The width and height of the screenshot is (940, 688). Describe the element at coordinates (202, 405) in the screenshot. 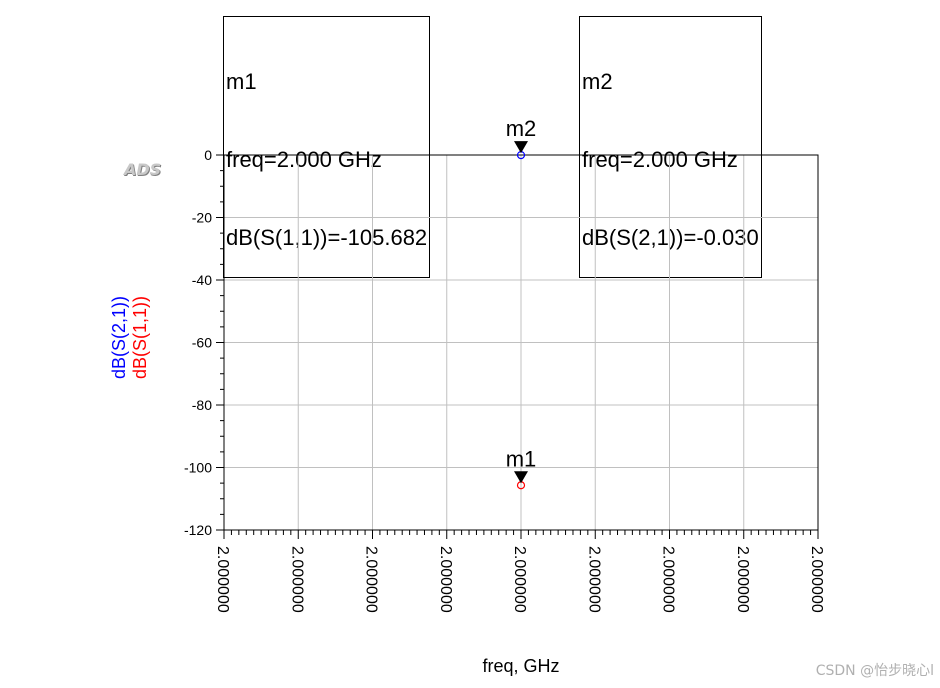

I see `y-tick-label: -80` at that location.